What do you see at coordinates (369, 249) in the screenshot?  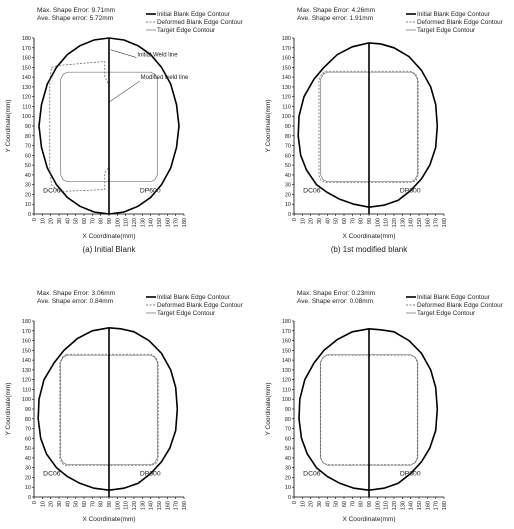 I see `panel-caption: (b) 1st modified blank` at bounding box center [369, 249].